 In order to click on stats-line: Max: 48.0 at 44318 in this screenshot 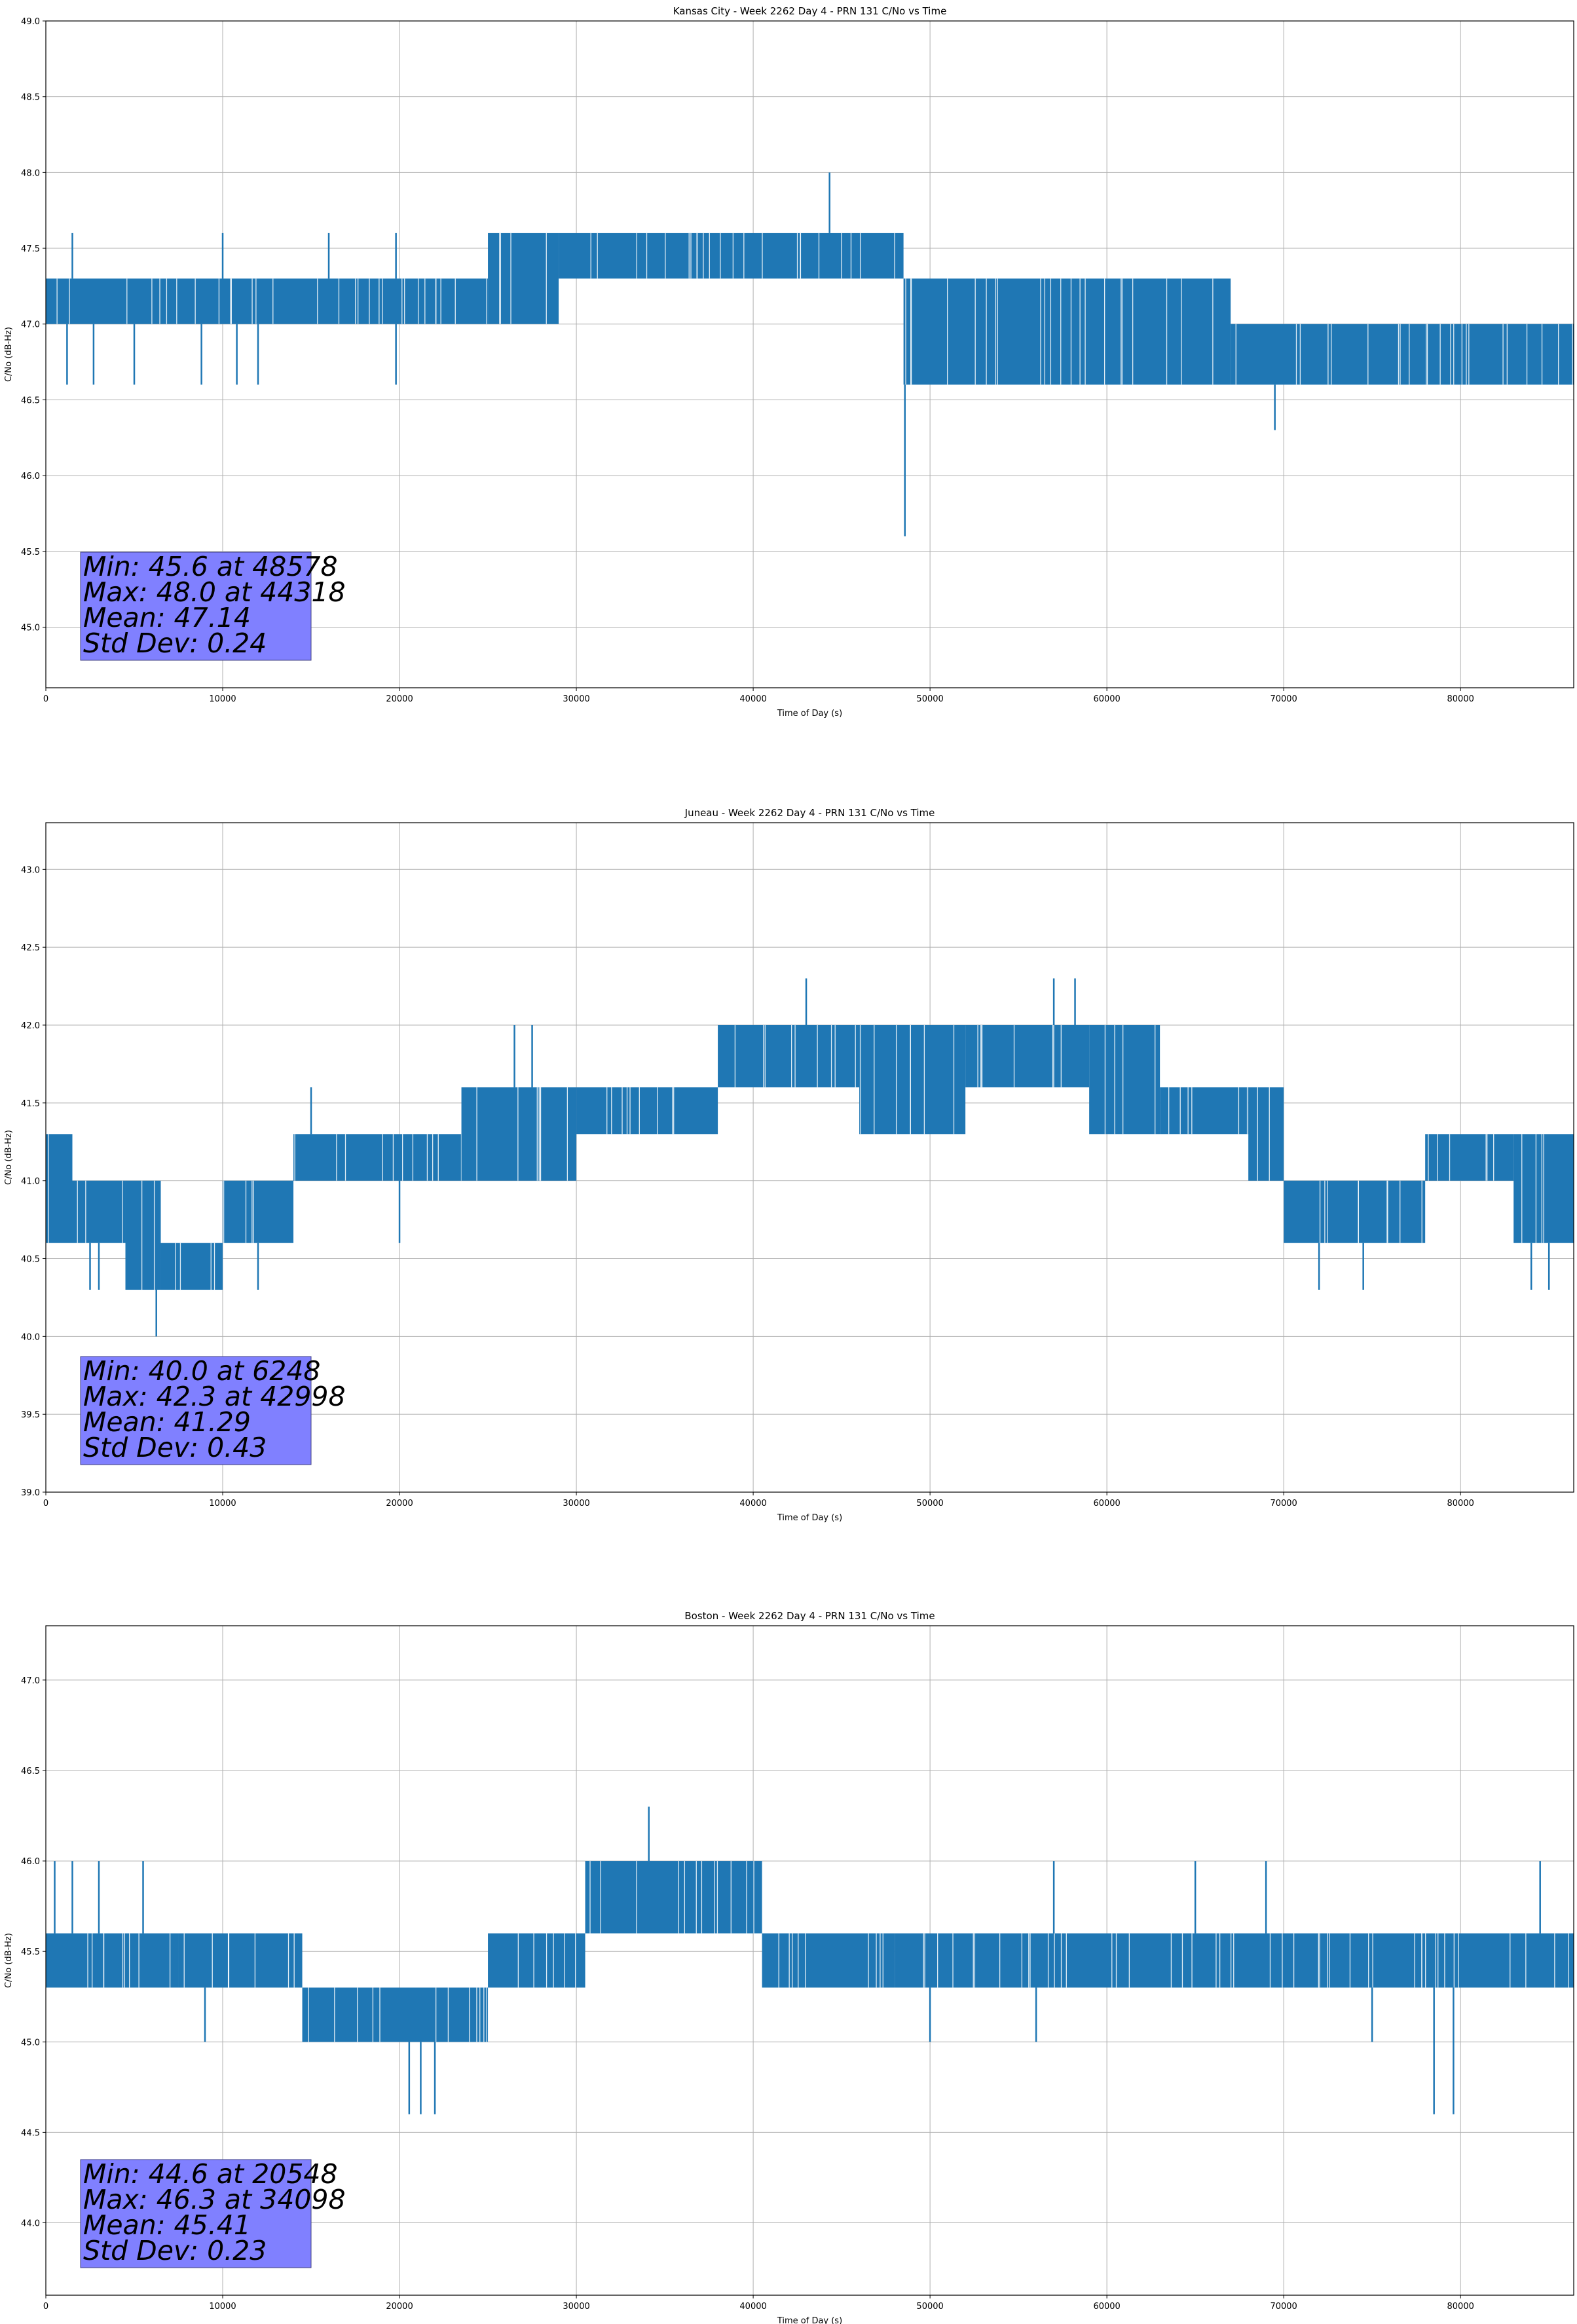, I will do `click(214, 592)`.